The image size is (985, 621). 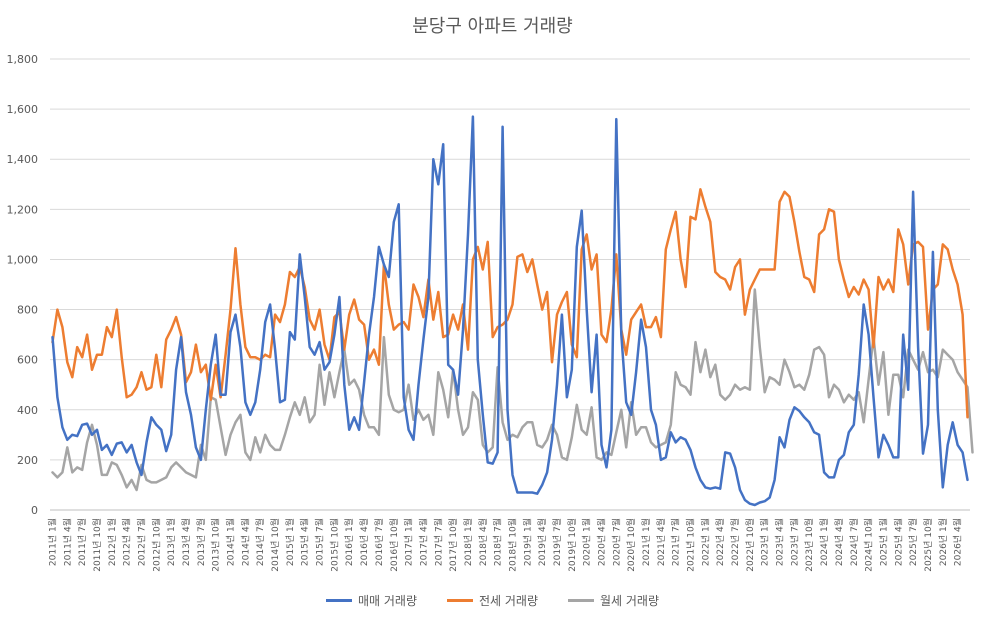 What do you see at coordinates (127, 542) in the screenshot?
I see `x-tick-label: 2012년 4월` at bounding box center [127, 542].